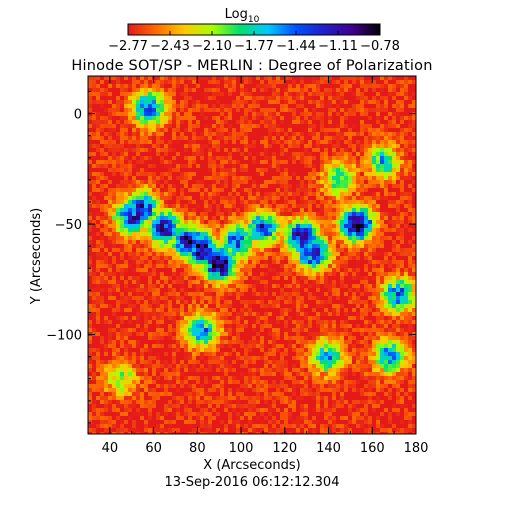  What do you see at coordinates (380, 46) in the screenshot?
I see `colorbar-tick-label: −0.78` at bounding box center [380, 46].